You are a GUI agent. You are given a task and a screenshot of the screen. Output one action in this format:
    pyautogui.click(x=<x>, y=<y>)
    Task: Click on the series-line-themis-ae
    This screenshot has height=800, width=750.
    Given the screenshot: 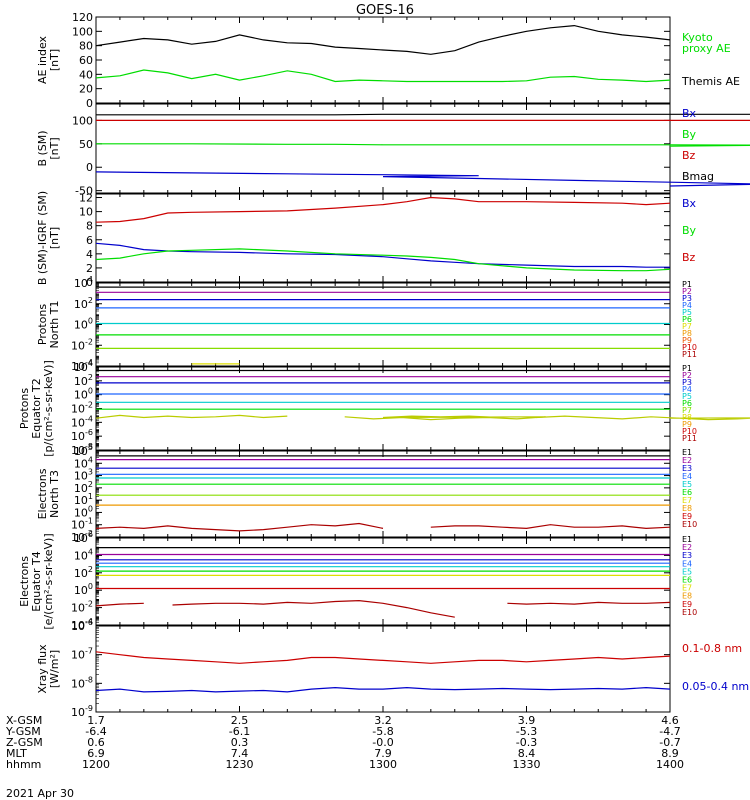 What is the action you would take?
    pyautogui.click(x=383, y=39)
    